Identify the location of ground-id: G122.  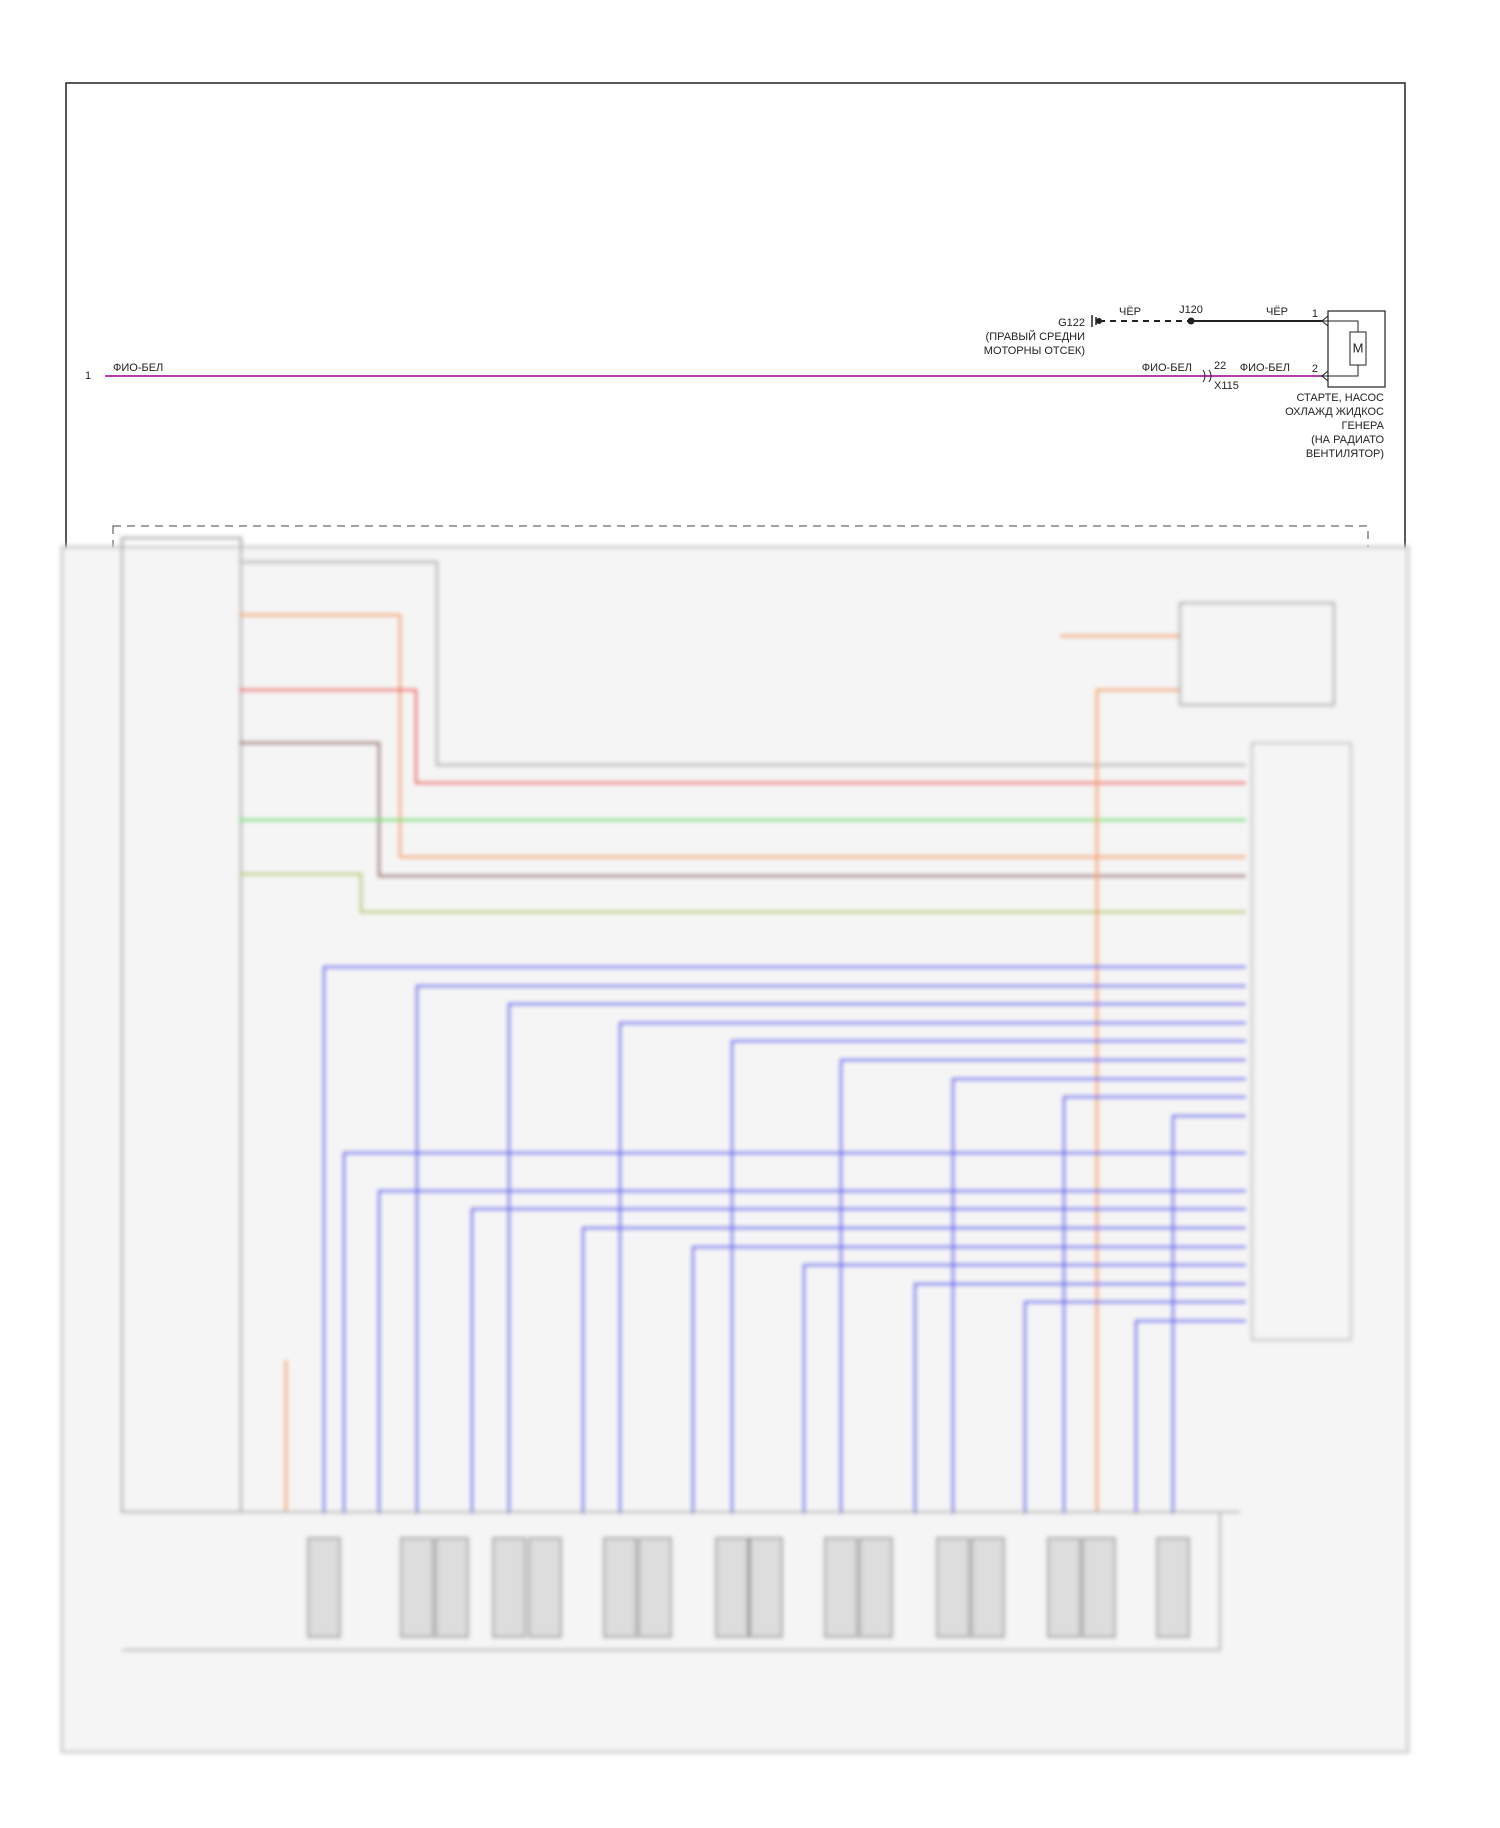
(1071, 323).